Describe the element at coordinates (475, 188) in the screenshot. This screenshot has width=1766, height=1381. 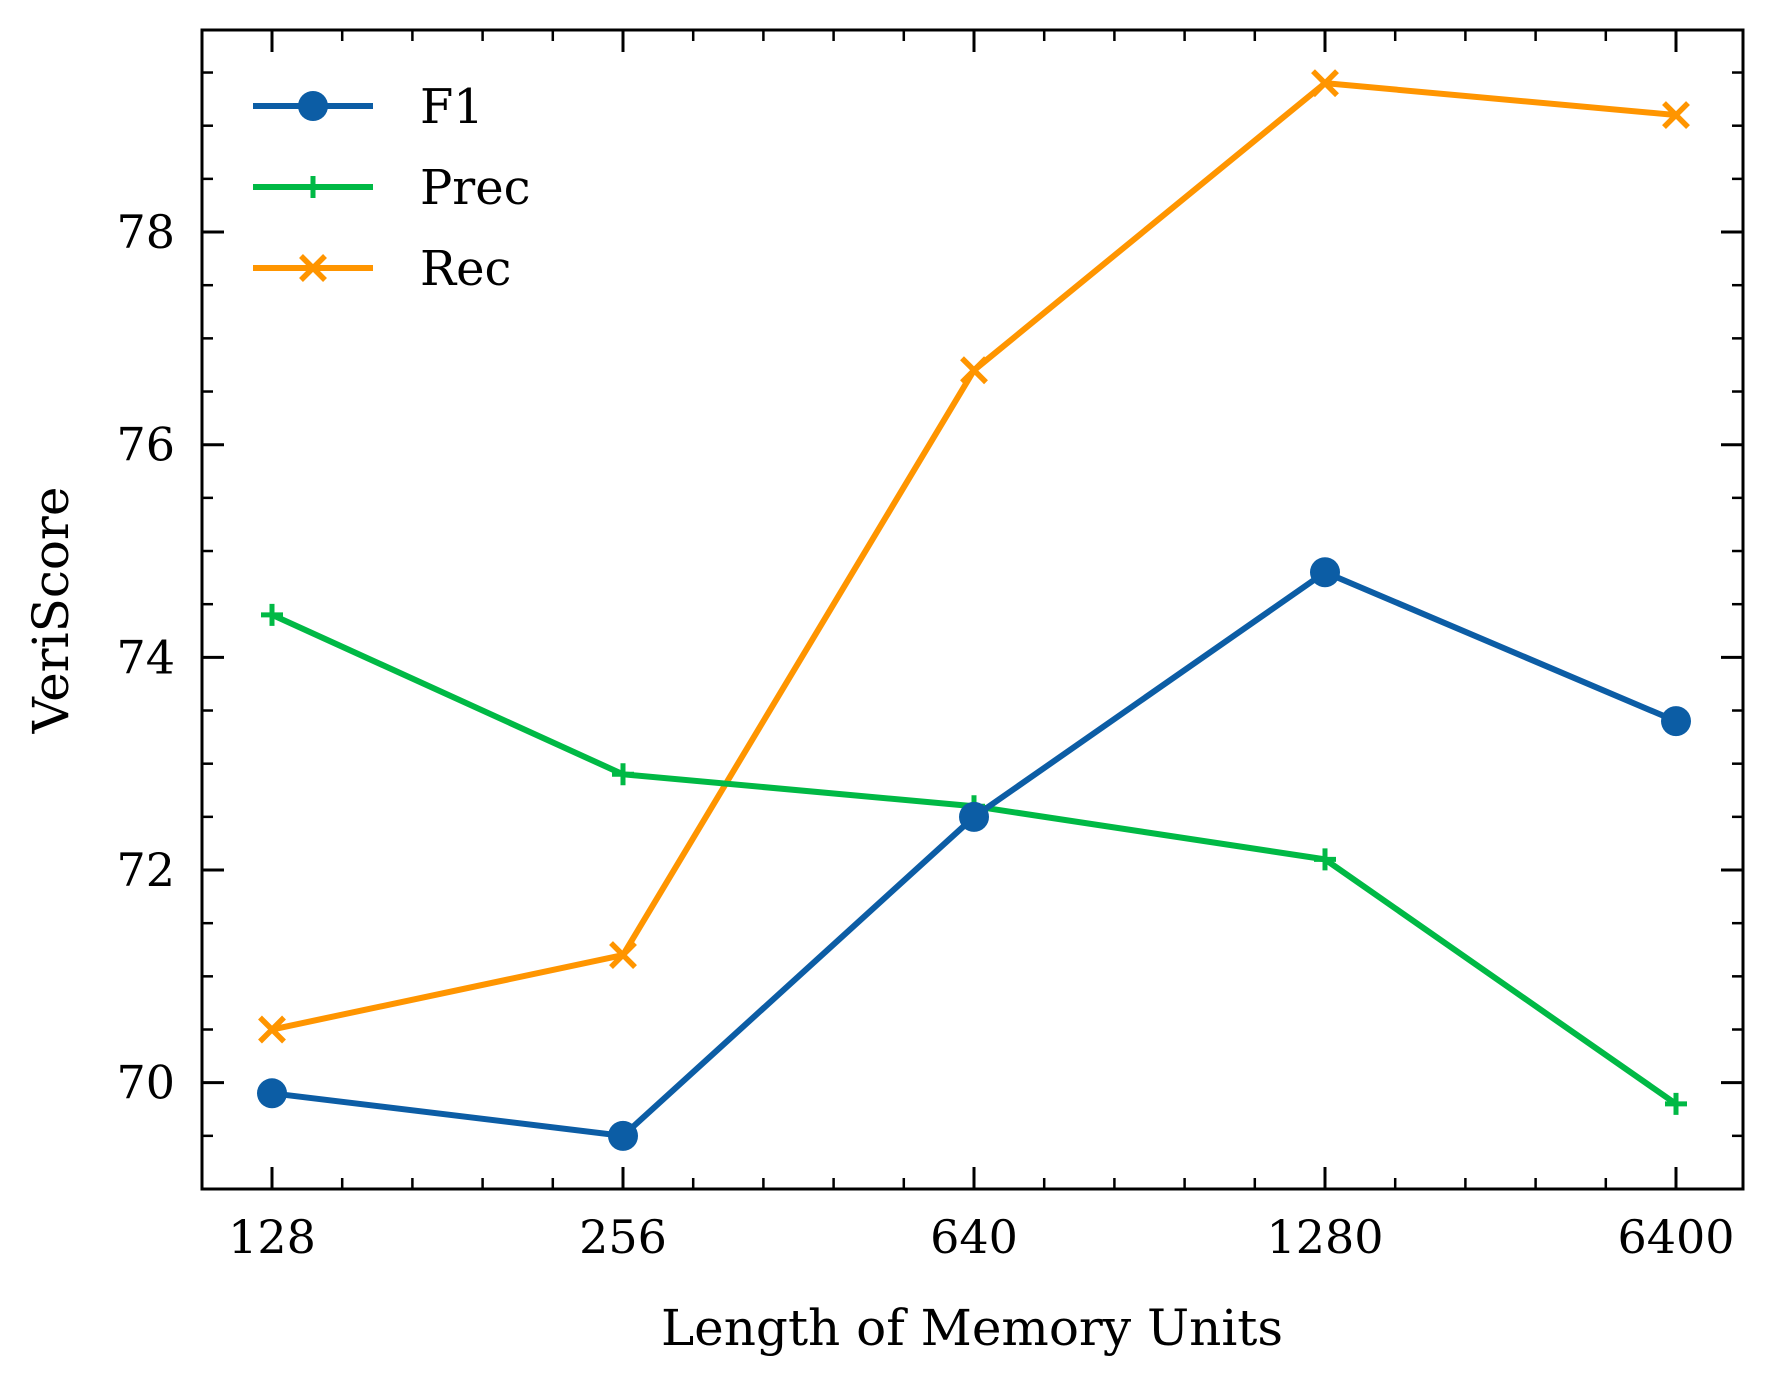
I see `legend-label: Prec` at that location.